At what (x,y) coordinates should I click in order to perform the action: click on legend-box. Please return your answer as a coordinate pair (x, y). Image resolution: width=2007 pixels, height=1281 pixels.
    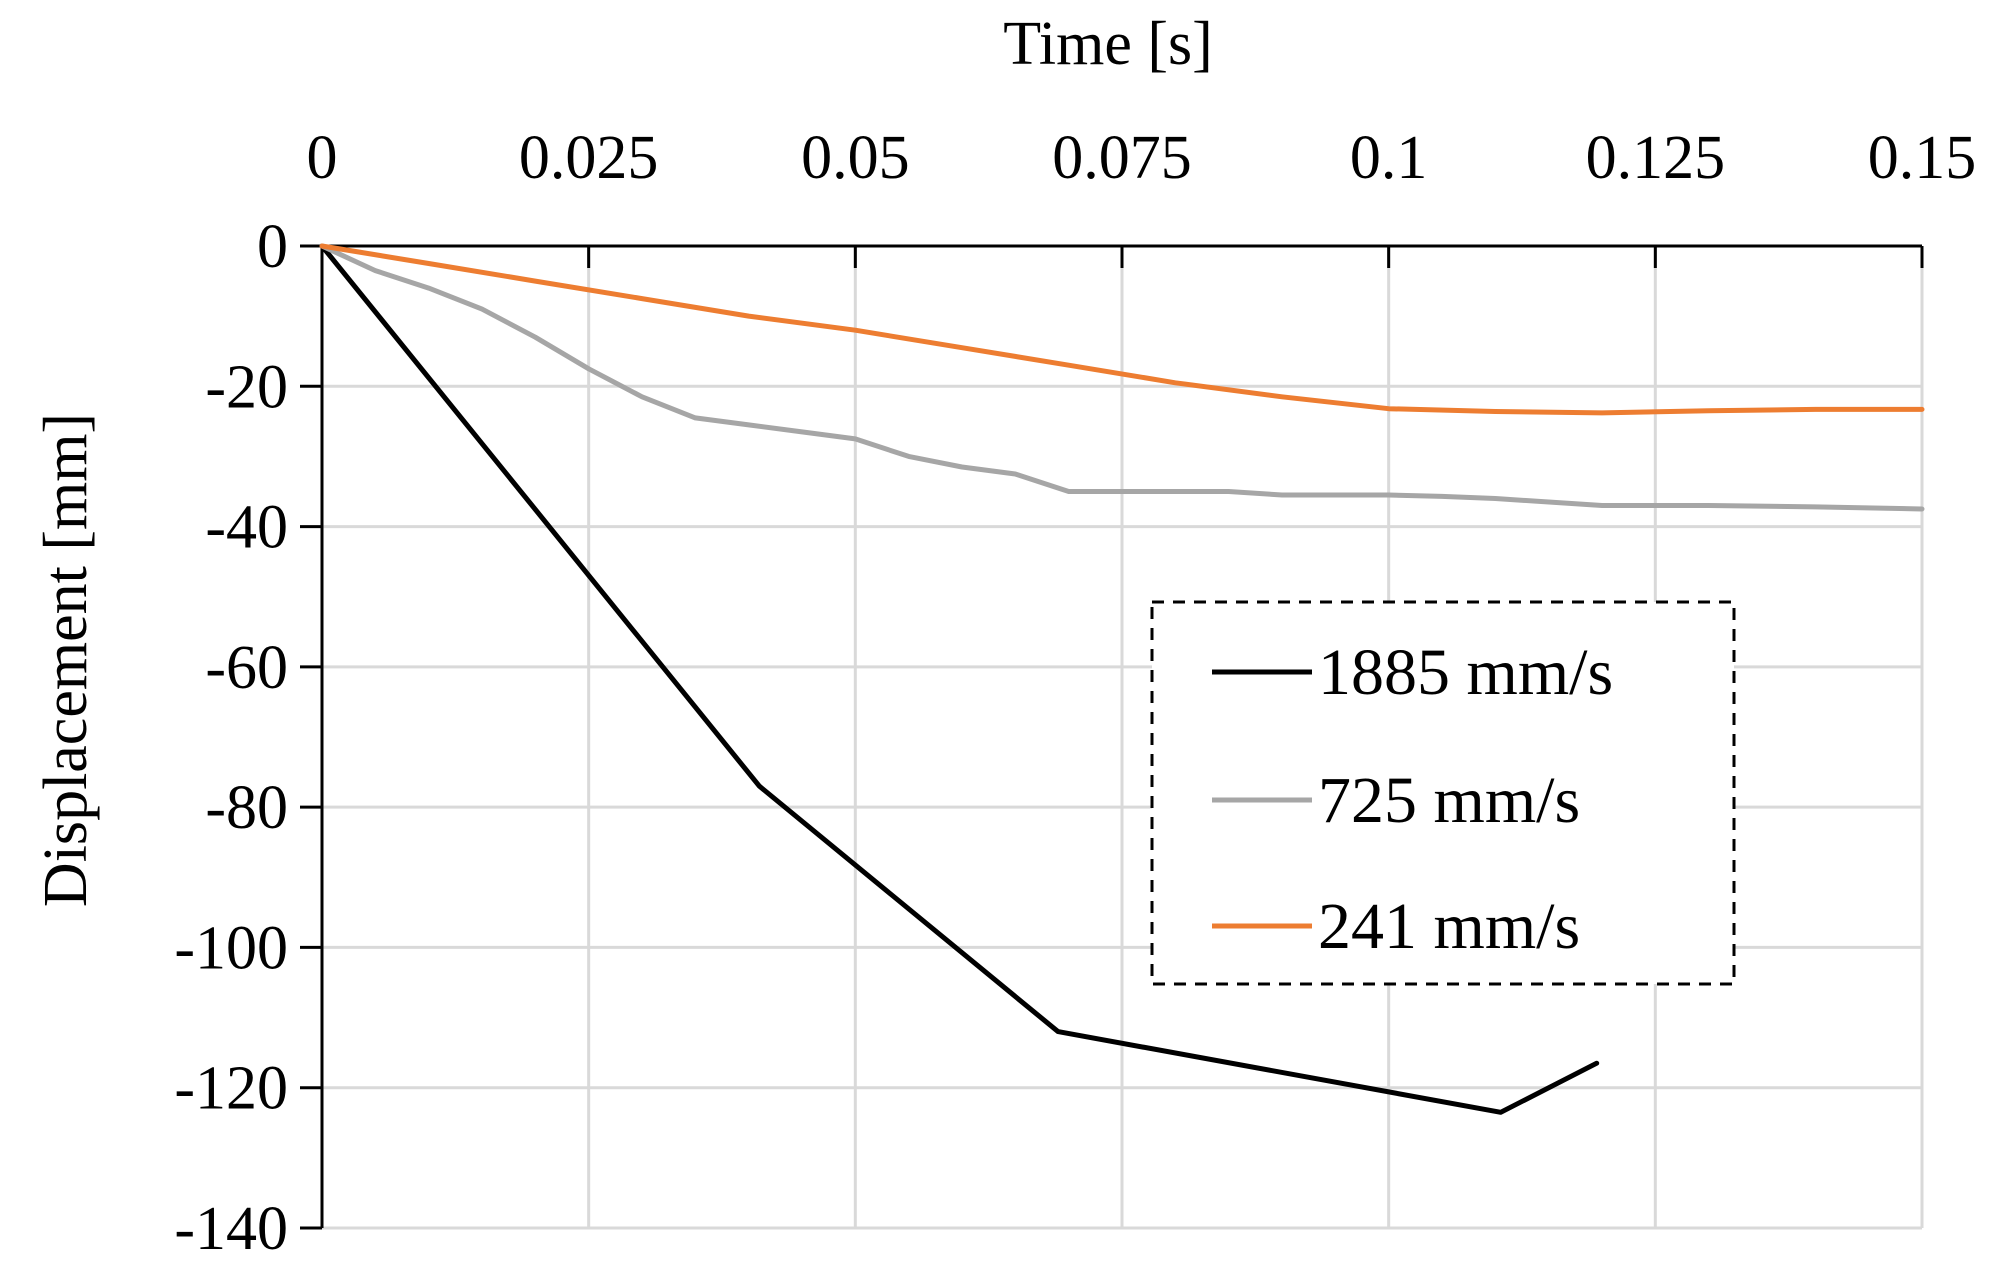
    Looking at the image, I should click on (1443, 793).